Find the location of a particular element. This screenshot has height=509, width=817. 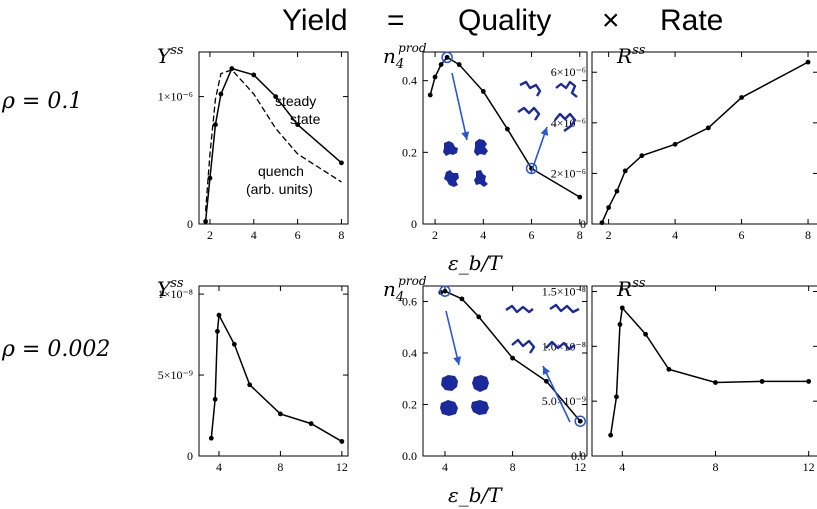

y-tick-label: 5×10⁻⁹ is located at coordinates (175, 375).